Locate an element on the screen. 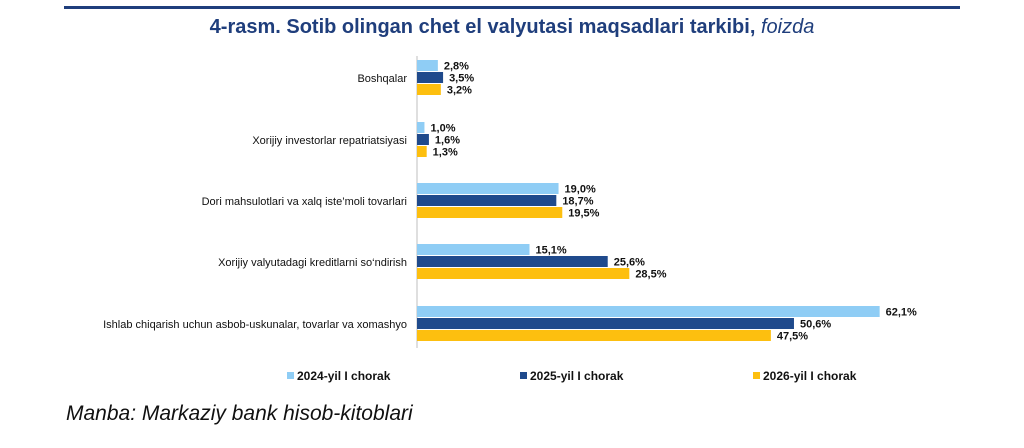 The height and width of the screenshot is (448, 1024). data-label: 47,5% is located at coordinates (792, 337).